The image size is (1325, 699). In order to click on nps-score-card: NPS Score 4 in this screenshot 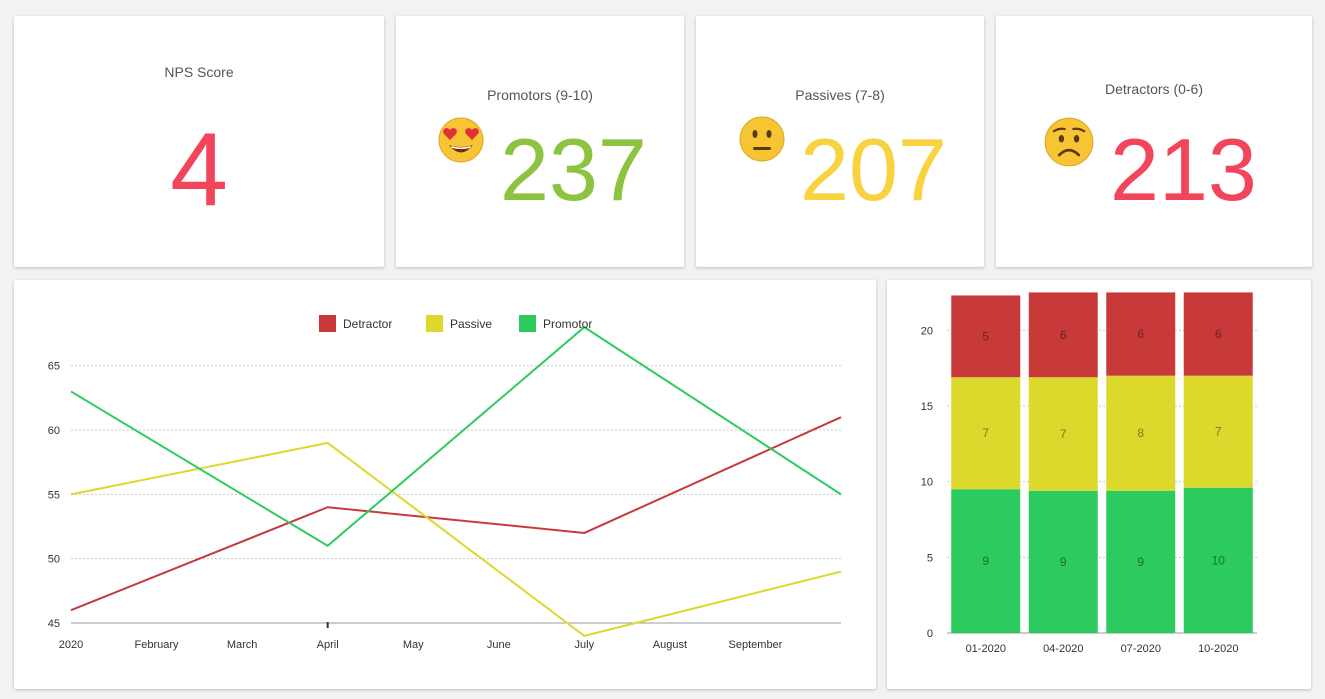, I will do `click(199, 141)`.